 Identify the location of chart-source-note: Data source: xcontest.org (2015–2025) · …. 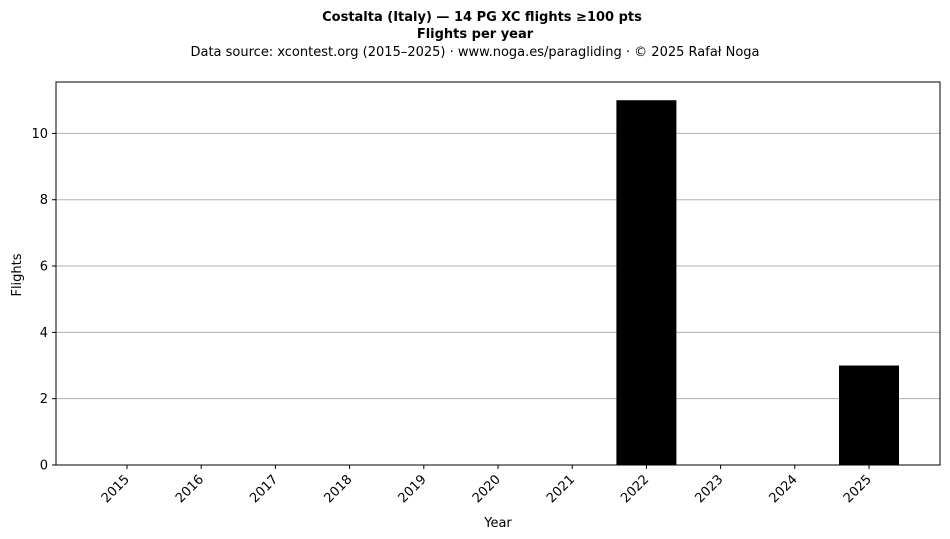
(474, 52).